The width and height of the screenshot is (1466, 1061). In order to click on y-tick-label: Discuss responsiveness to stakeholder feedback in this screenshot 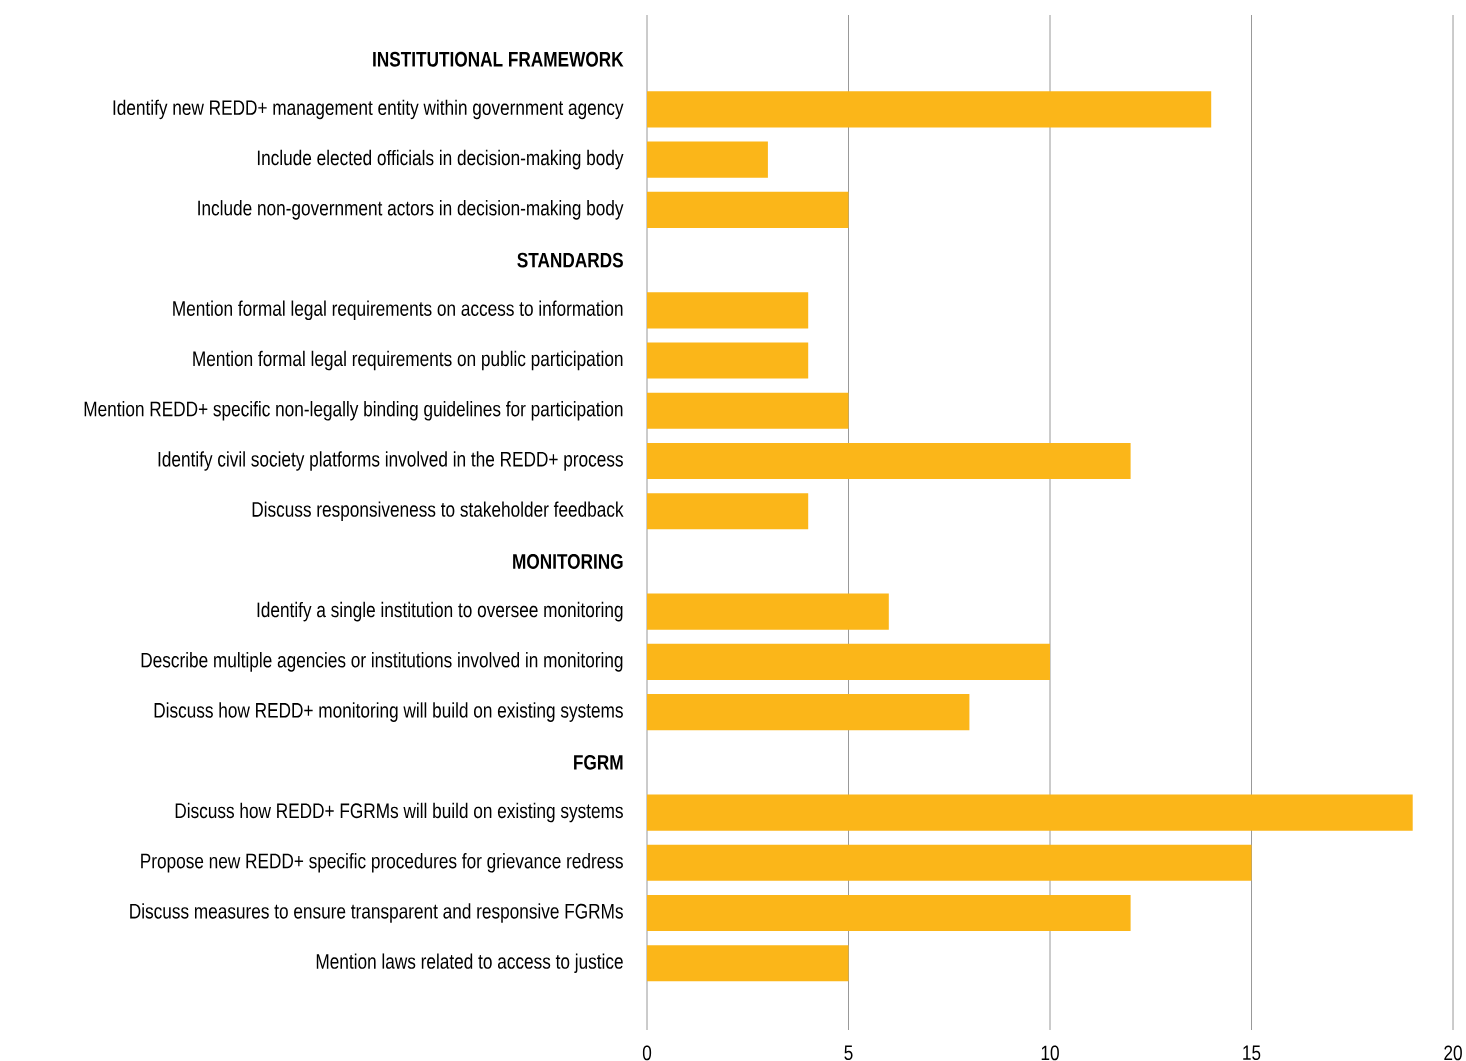, I will do `click(438, 511)`.